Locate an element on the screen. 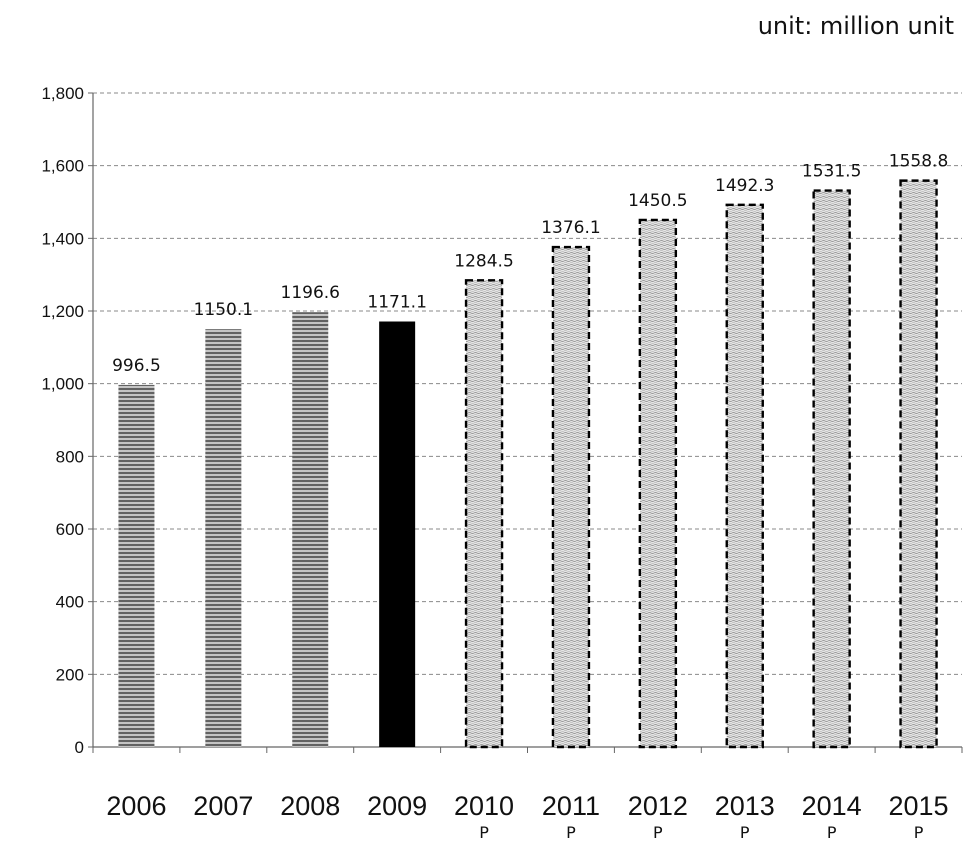 The width and height of the screenshot is (964, 843). projection-marker-2011: P is located at coordinates (571, 832).